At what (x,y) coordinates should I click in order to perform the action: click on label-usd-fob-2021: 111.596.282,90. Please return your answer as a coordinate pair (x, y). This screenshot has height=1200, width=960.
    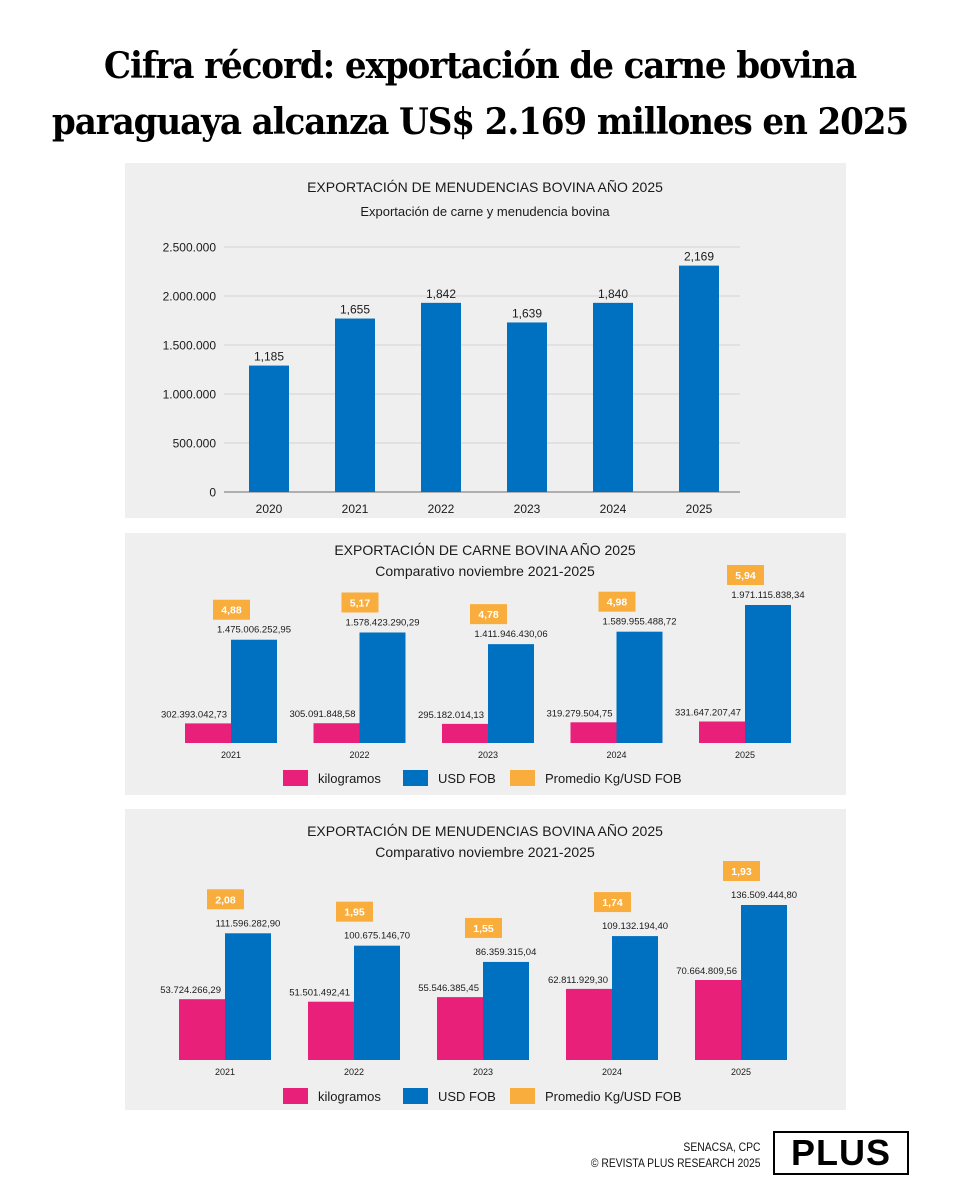
    Looking at the image, I should click on (248, 923).